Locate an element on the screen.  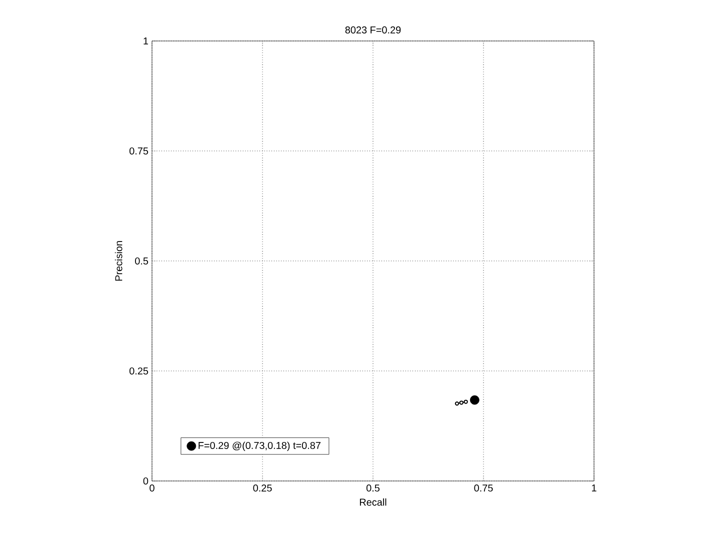
y-tick-label: 0.75 is located at coordinates (138, 151).